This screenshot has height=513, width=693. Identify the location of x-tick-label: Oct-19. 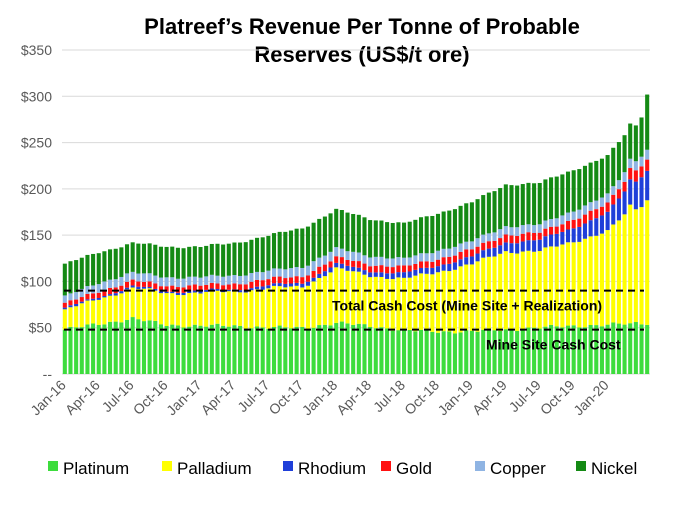
(557, 397).